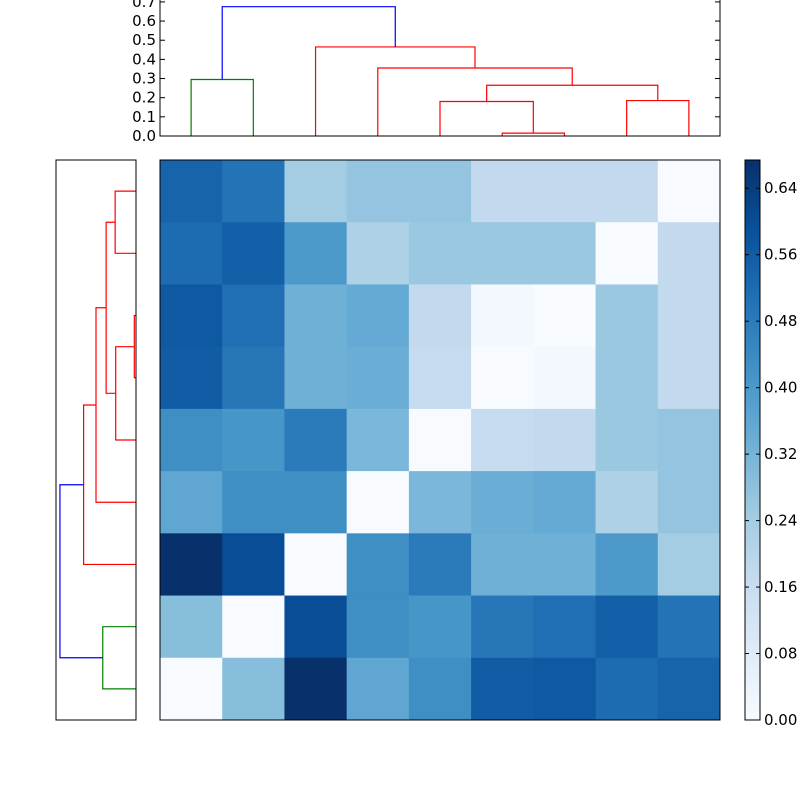 Image resolution: width=800 pixels, height=800 pixels. Describe the element at coordinates (144, 117) in the screenshot. I see `y-tick-label: 0.1` at that location.